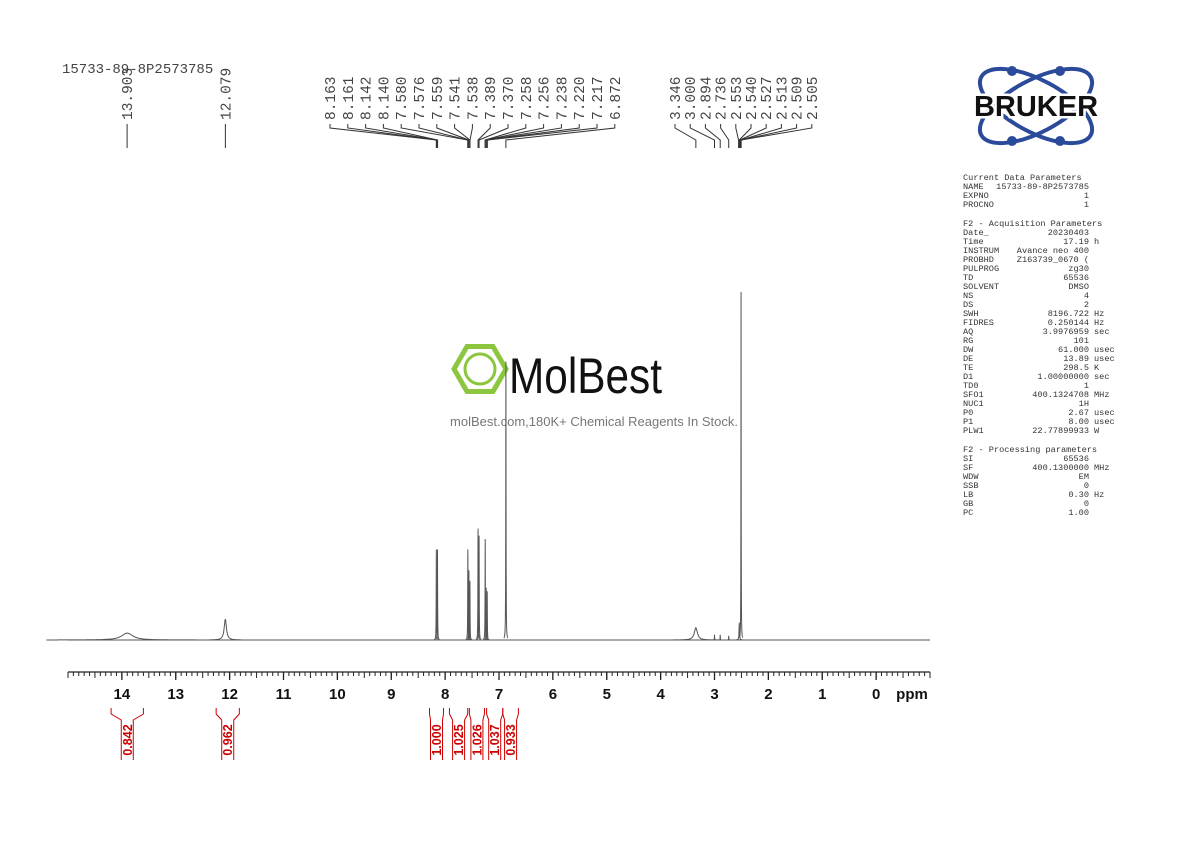 This screenshot has height=842, width=1190. What do you see at coordinates (511, 739) in the screenshot?
I see `integral-label: 0.933` at bounding box center [511, 739].